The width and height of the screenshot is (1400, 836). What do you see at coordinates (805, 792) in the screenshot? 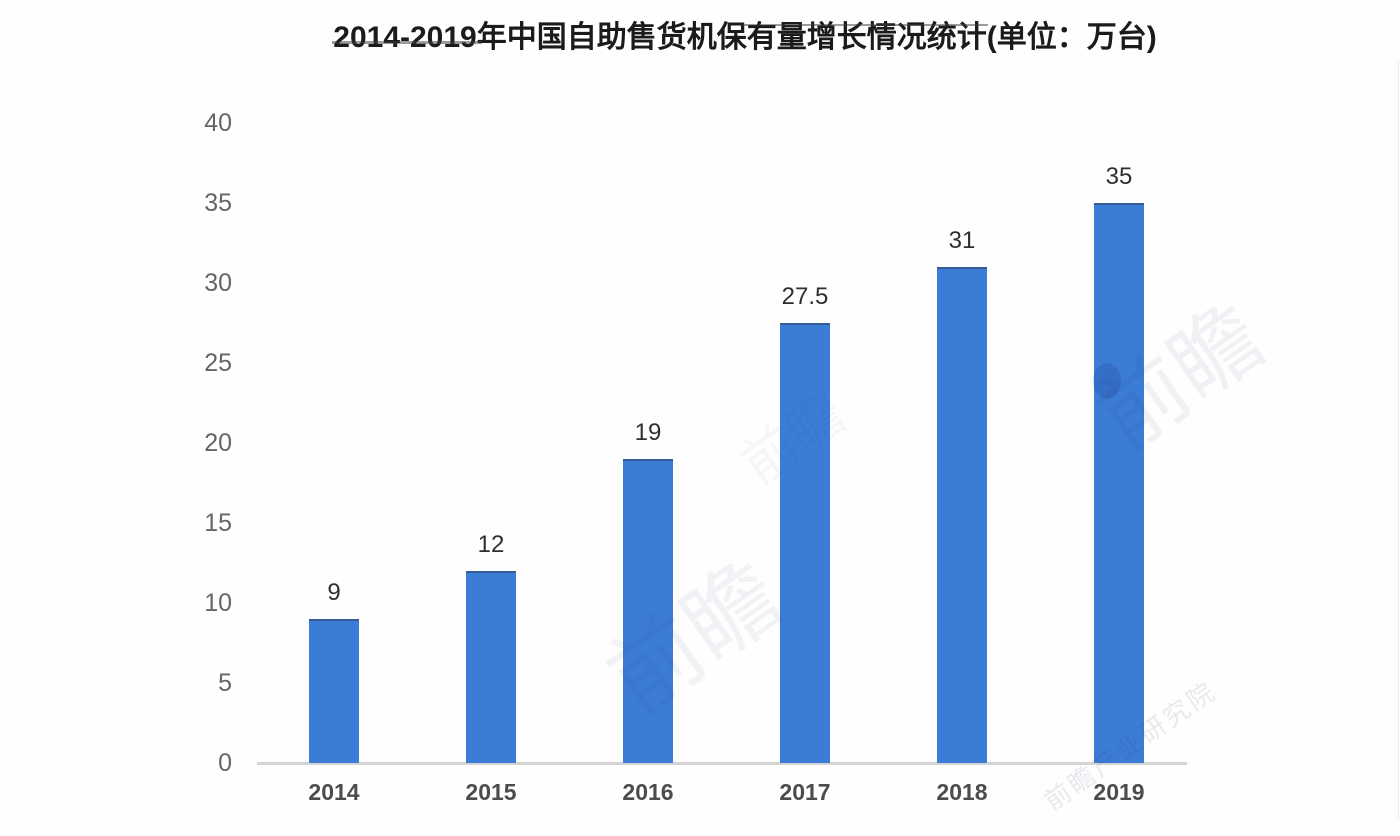
I see `x-axis-label-2017: 2017` at bounding box center [805, 792].